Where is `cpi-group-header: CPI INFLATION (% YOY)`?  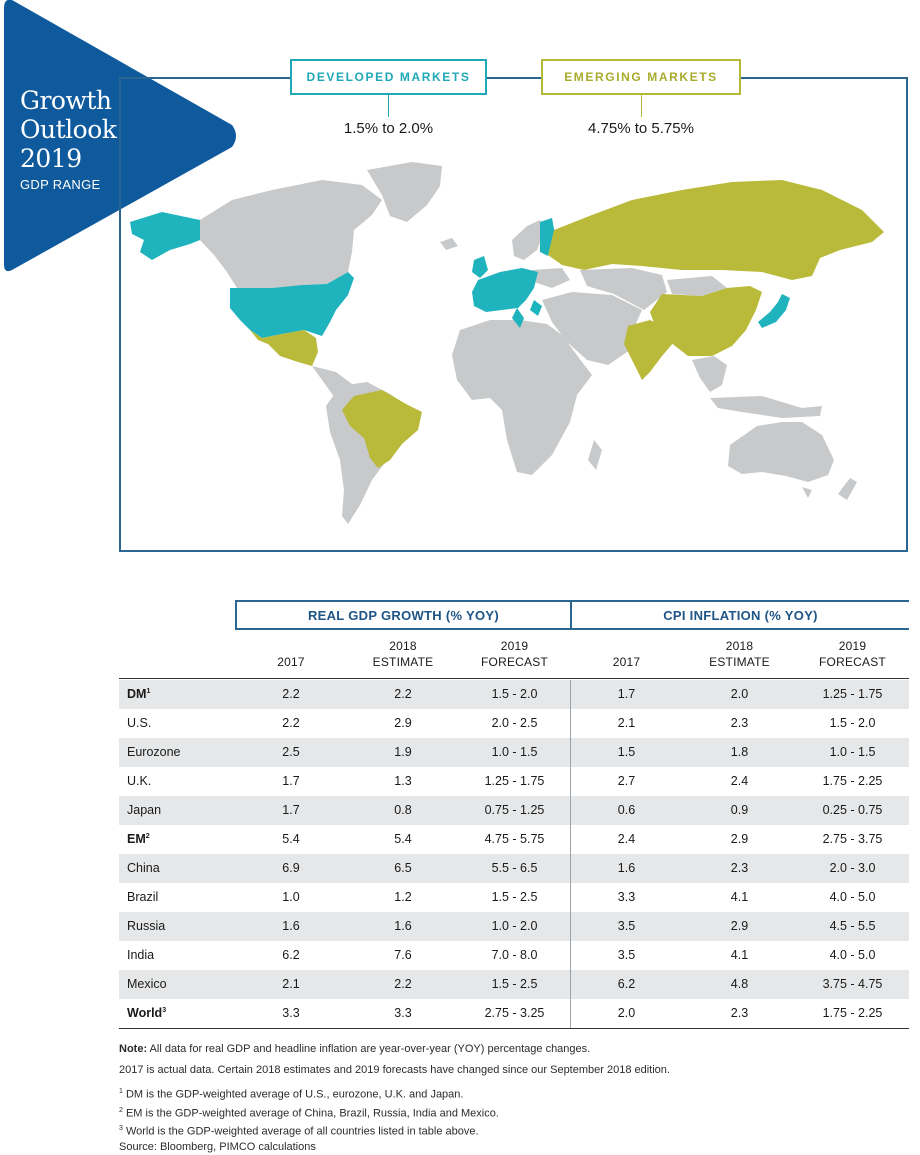 cpi-group-header: CPI INFLATION (% YOY) is located at coordinates (739, 615).